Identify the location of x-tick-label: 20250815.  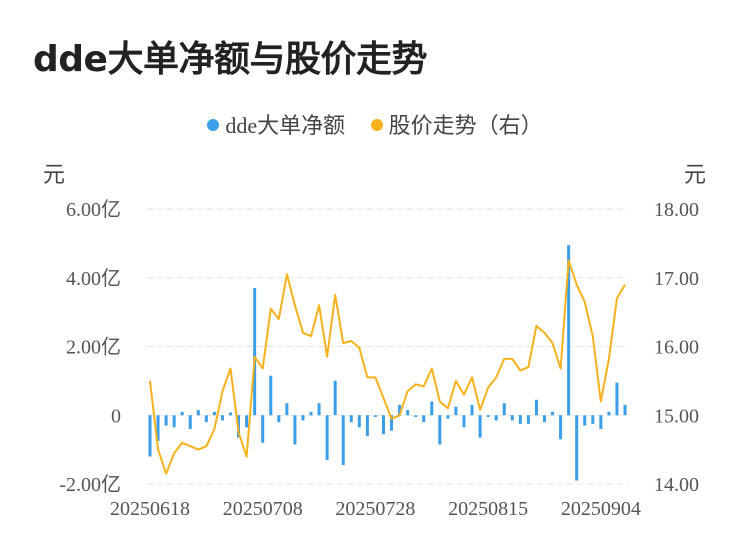
(488, 509).